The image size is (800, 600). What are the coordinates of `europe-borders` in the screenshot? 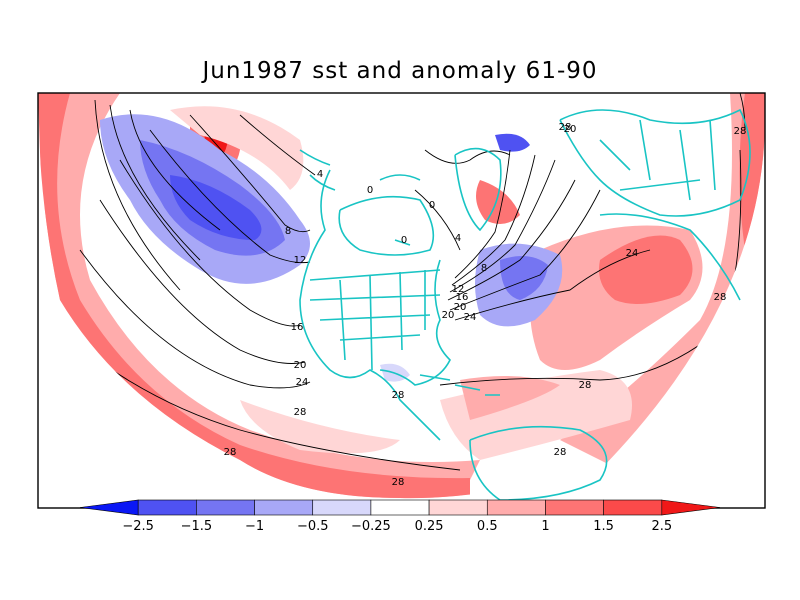 It's located at (657, 160).